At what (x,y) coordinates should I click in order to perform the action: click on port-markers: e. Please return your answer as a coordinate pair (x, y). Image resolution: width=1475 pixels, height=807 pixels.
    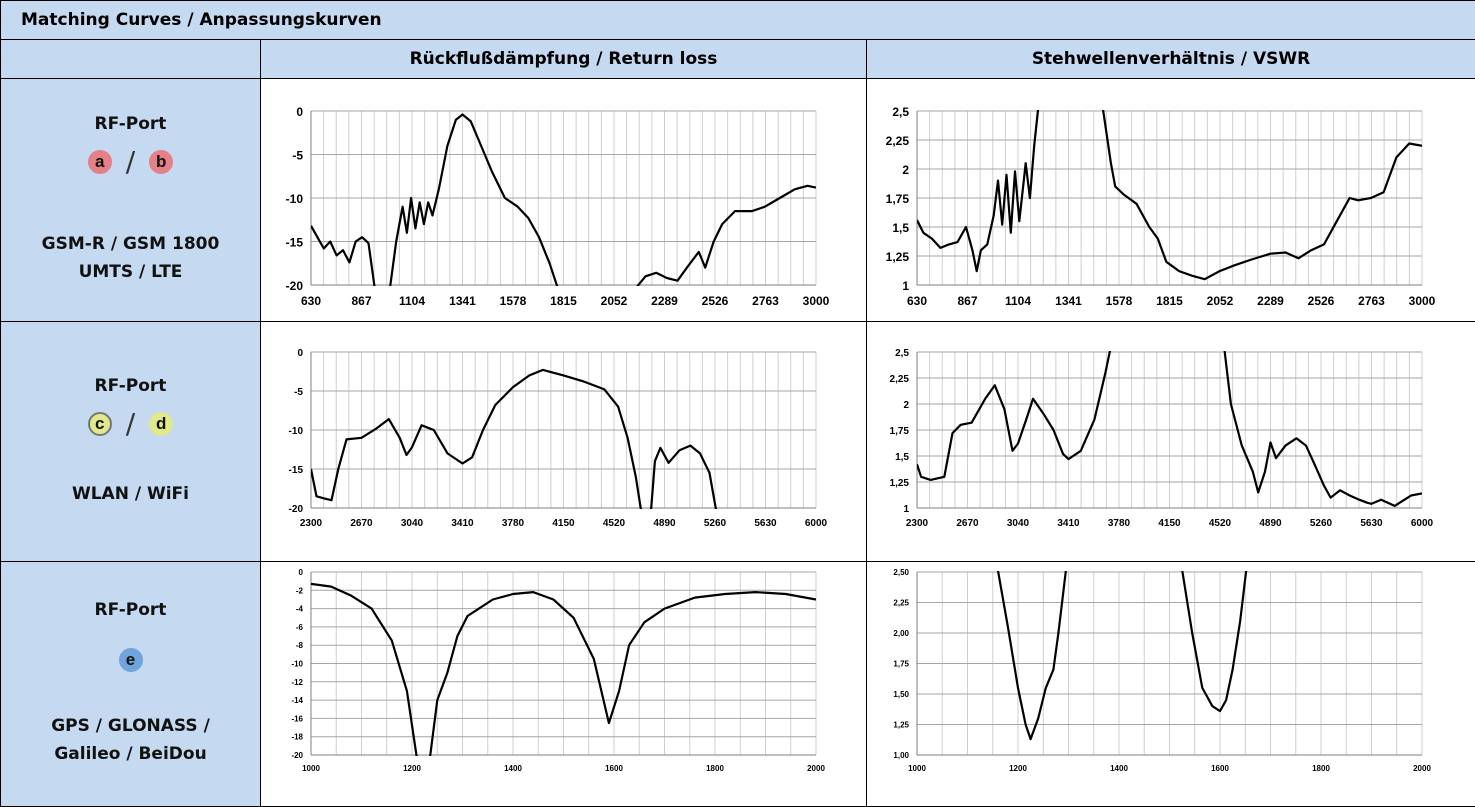
    Looking at the image, I should click on (130, 660).